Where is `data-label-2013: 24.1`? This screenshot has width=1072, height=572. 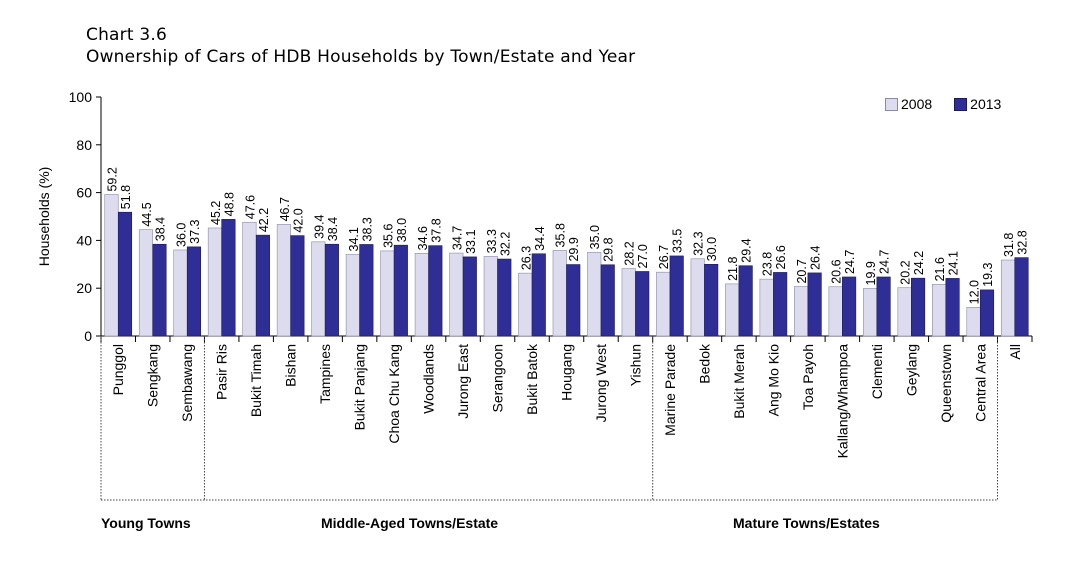 data-label-2013: 24.1 is located at coordinates (954, 263).